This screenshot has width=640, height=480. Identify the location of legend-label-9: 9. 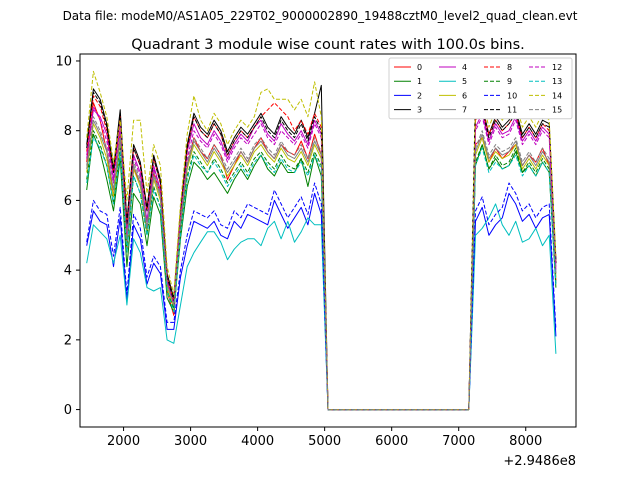
(509, 81).